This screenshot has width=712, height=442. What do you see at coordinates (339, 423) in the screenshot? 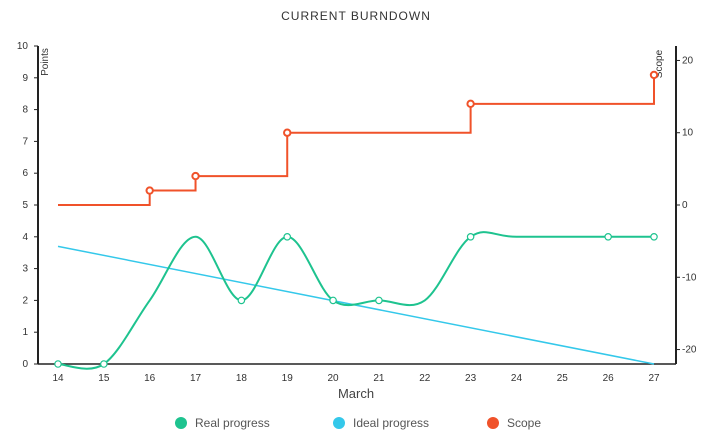
I see `legend-marker-ideal-progress` at bounding box center [339, 423].